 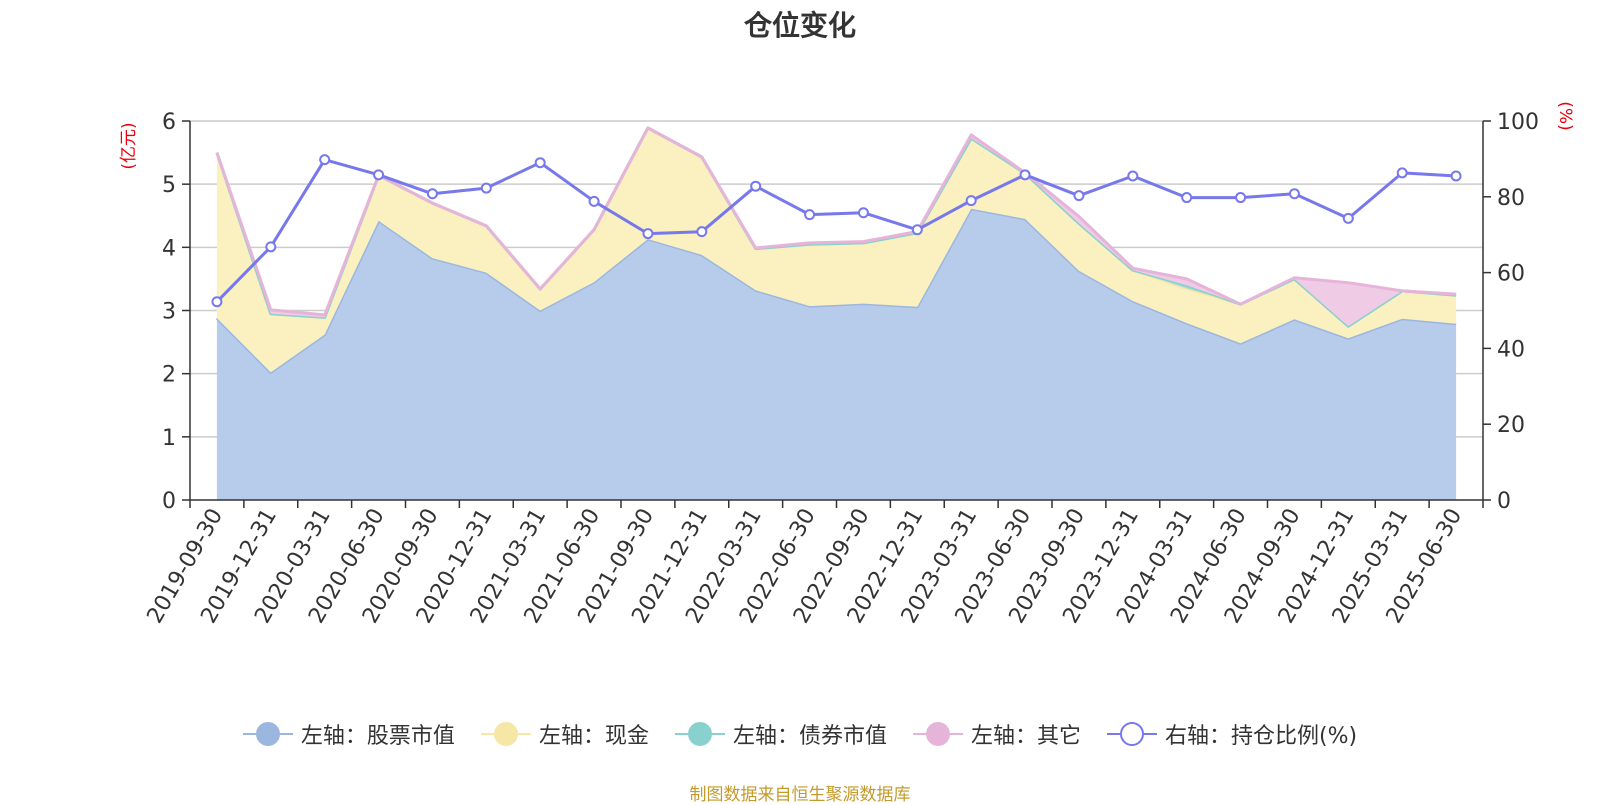 I want to click on legend-swatch-stock, so click(x=267, y=734).